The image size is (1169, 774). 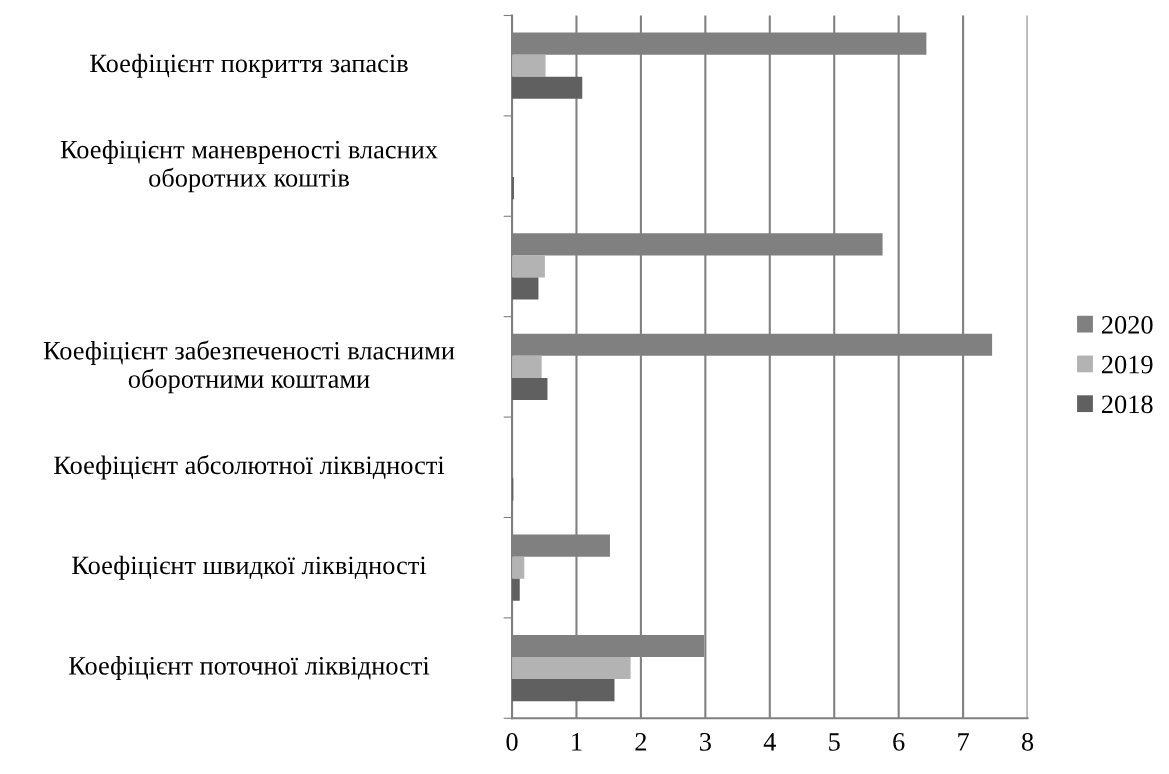 I want to click on y-tick-label: Коефіцієнт забезпеченості власними оборотними коштами, so click(x=249, y=367).